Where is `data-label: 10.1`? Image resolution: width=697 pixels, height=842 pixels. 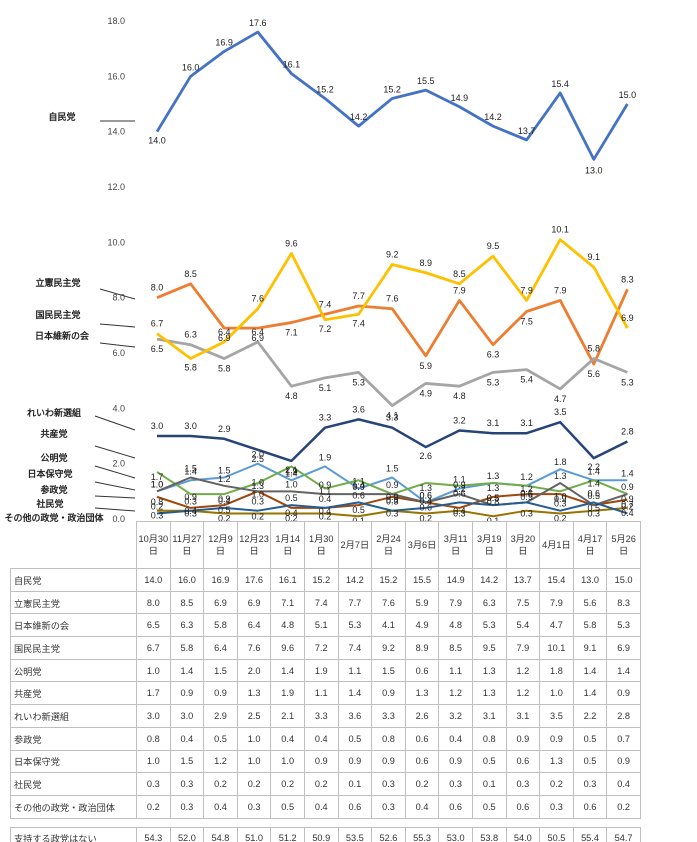
data-label: 10.1 is located at coordinates (560, 230).